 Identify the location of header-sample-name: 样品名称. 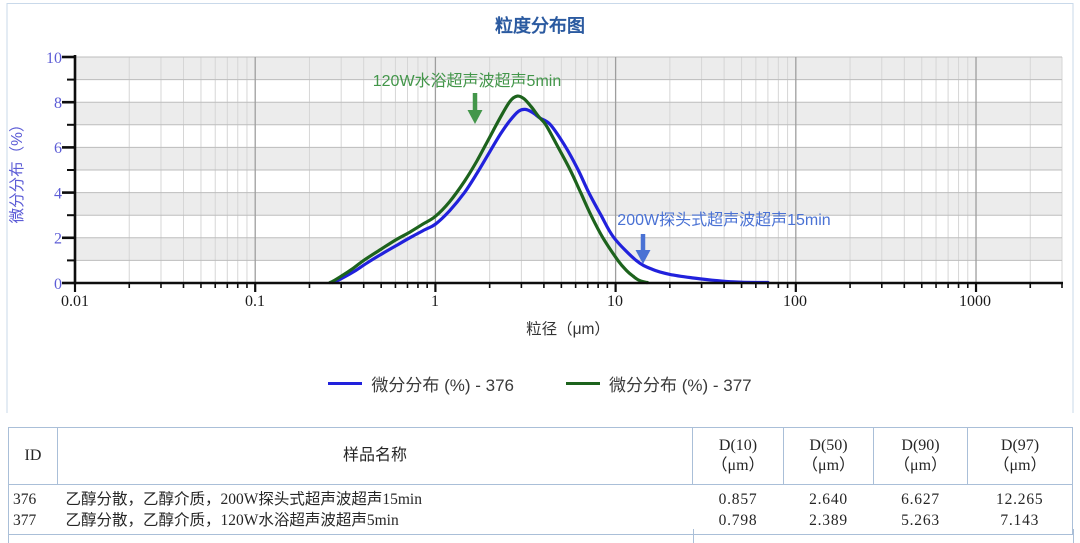
(375, 456).